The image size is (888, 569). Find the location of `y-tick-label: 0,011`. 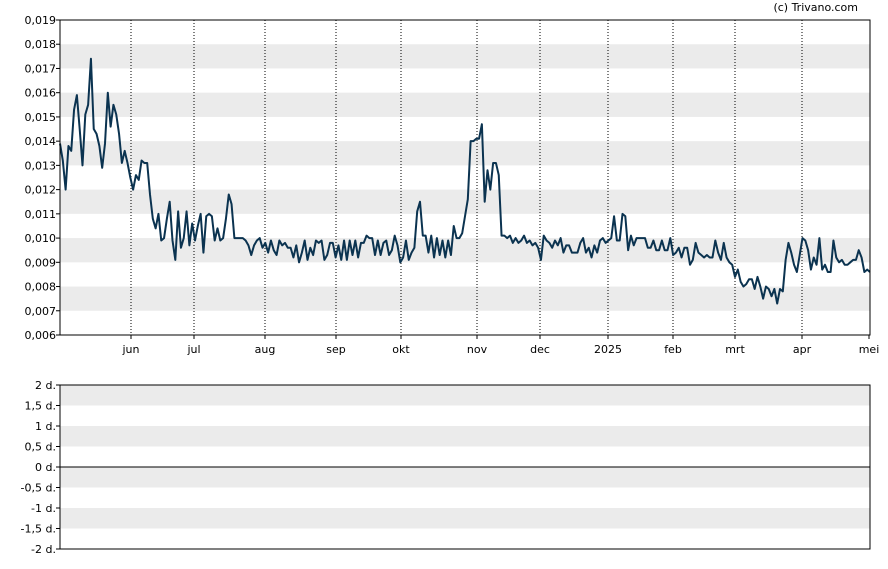

y-tick-label: 0,011 is located at coordinates (41, 214).